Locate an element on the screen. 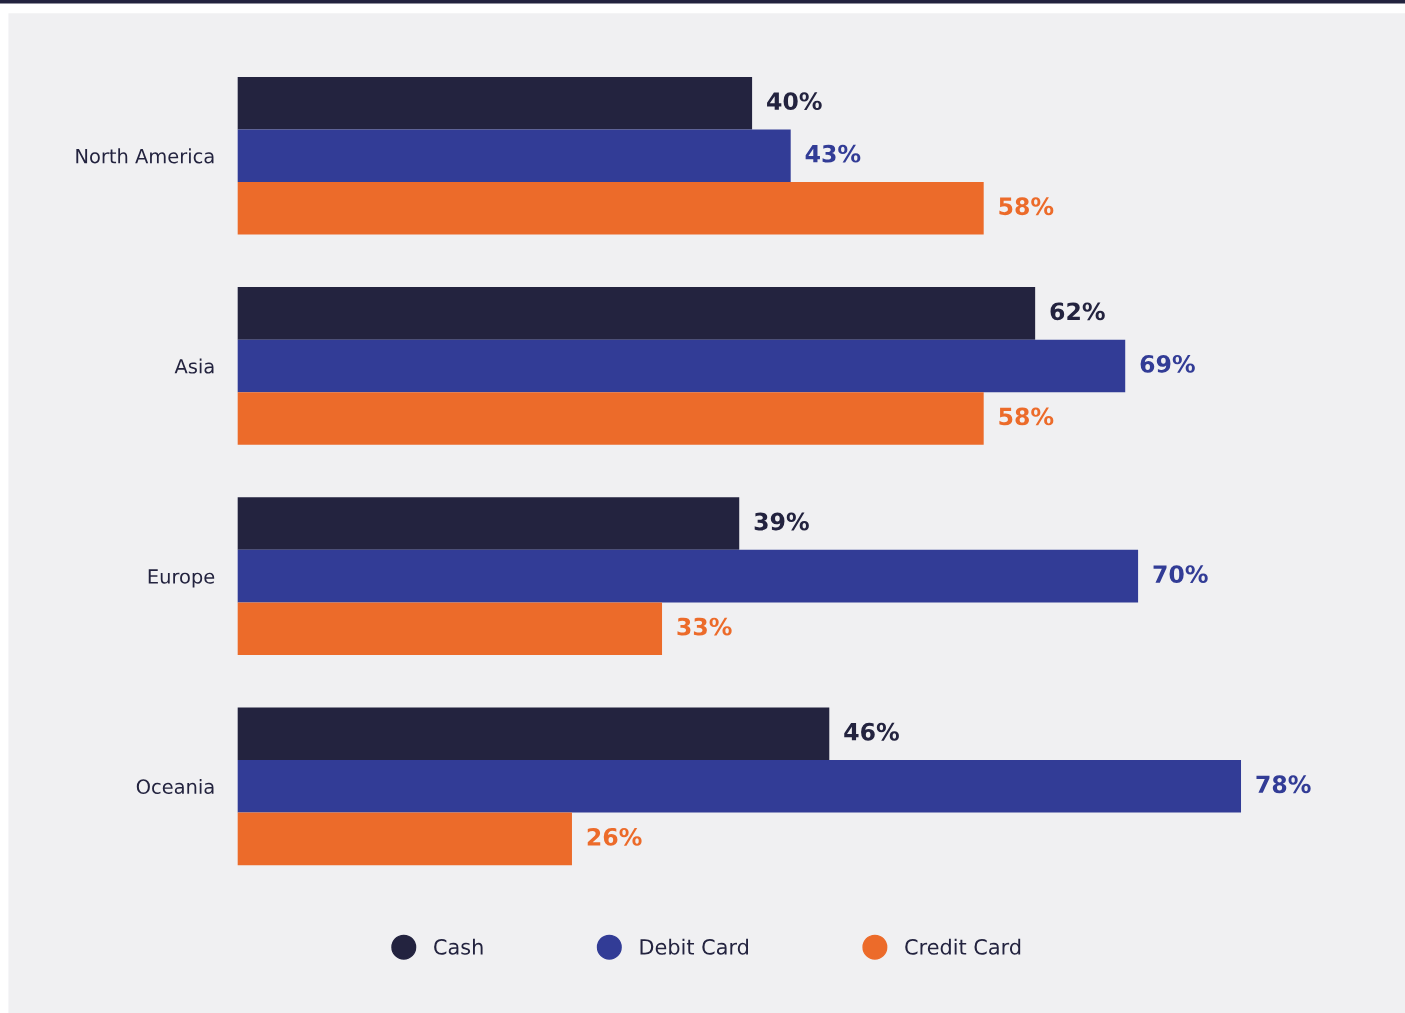 The image size is (1405, 1013). data-label: 39% is located at coordinates (781, 521).